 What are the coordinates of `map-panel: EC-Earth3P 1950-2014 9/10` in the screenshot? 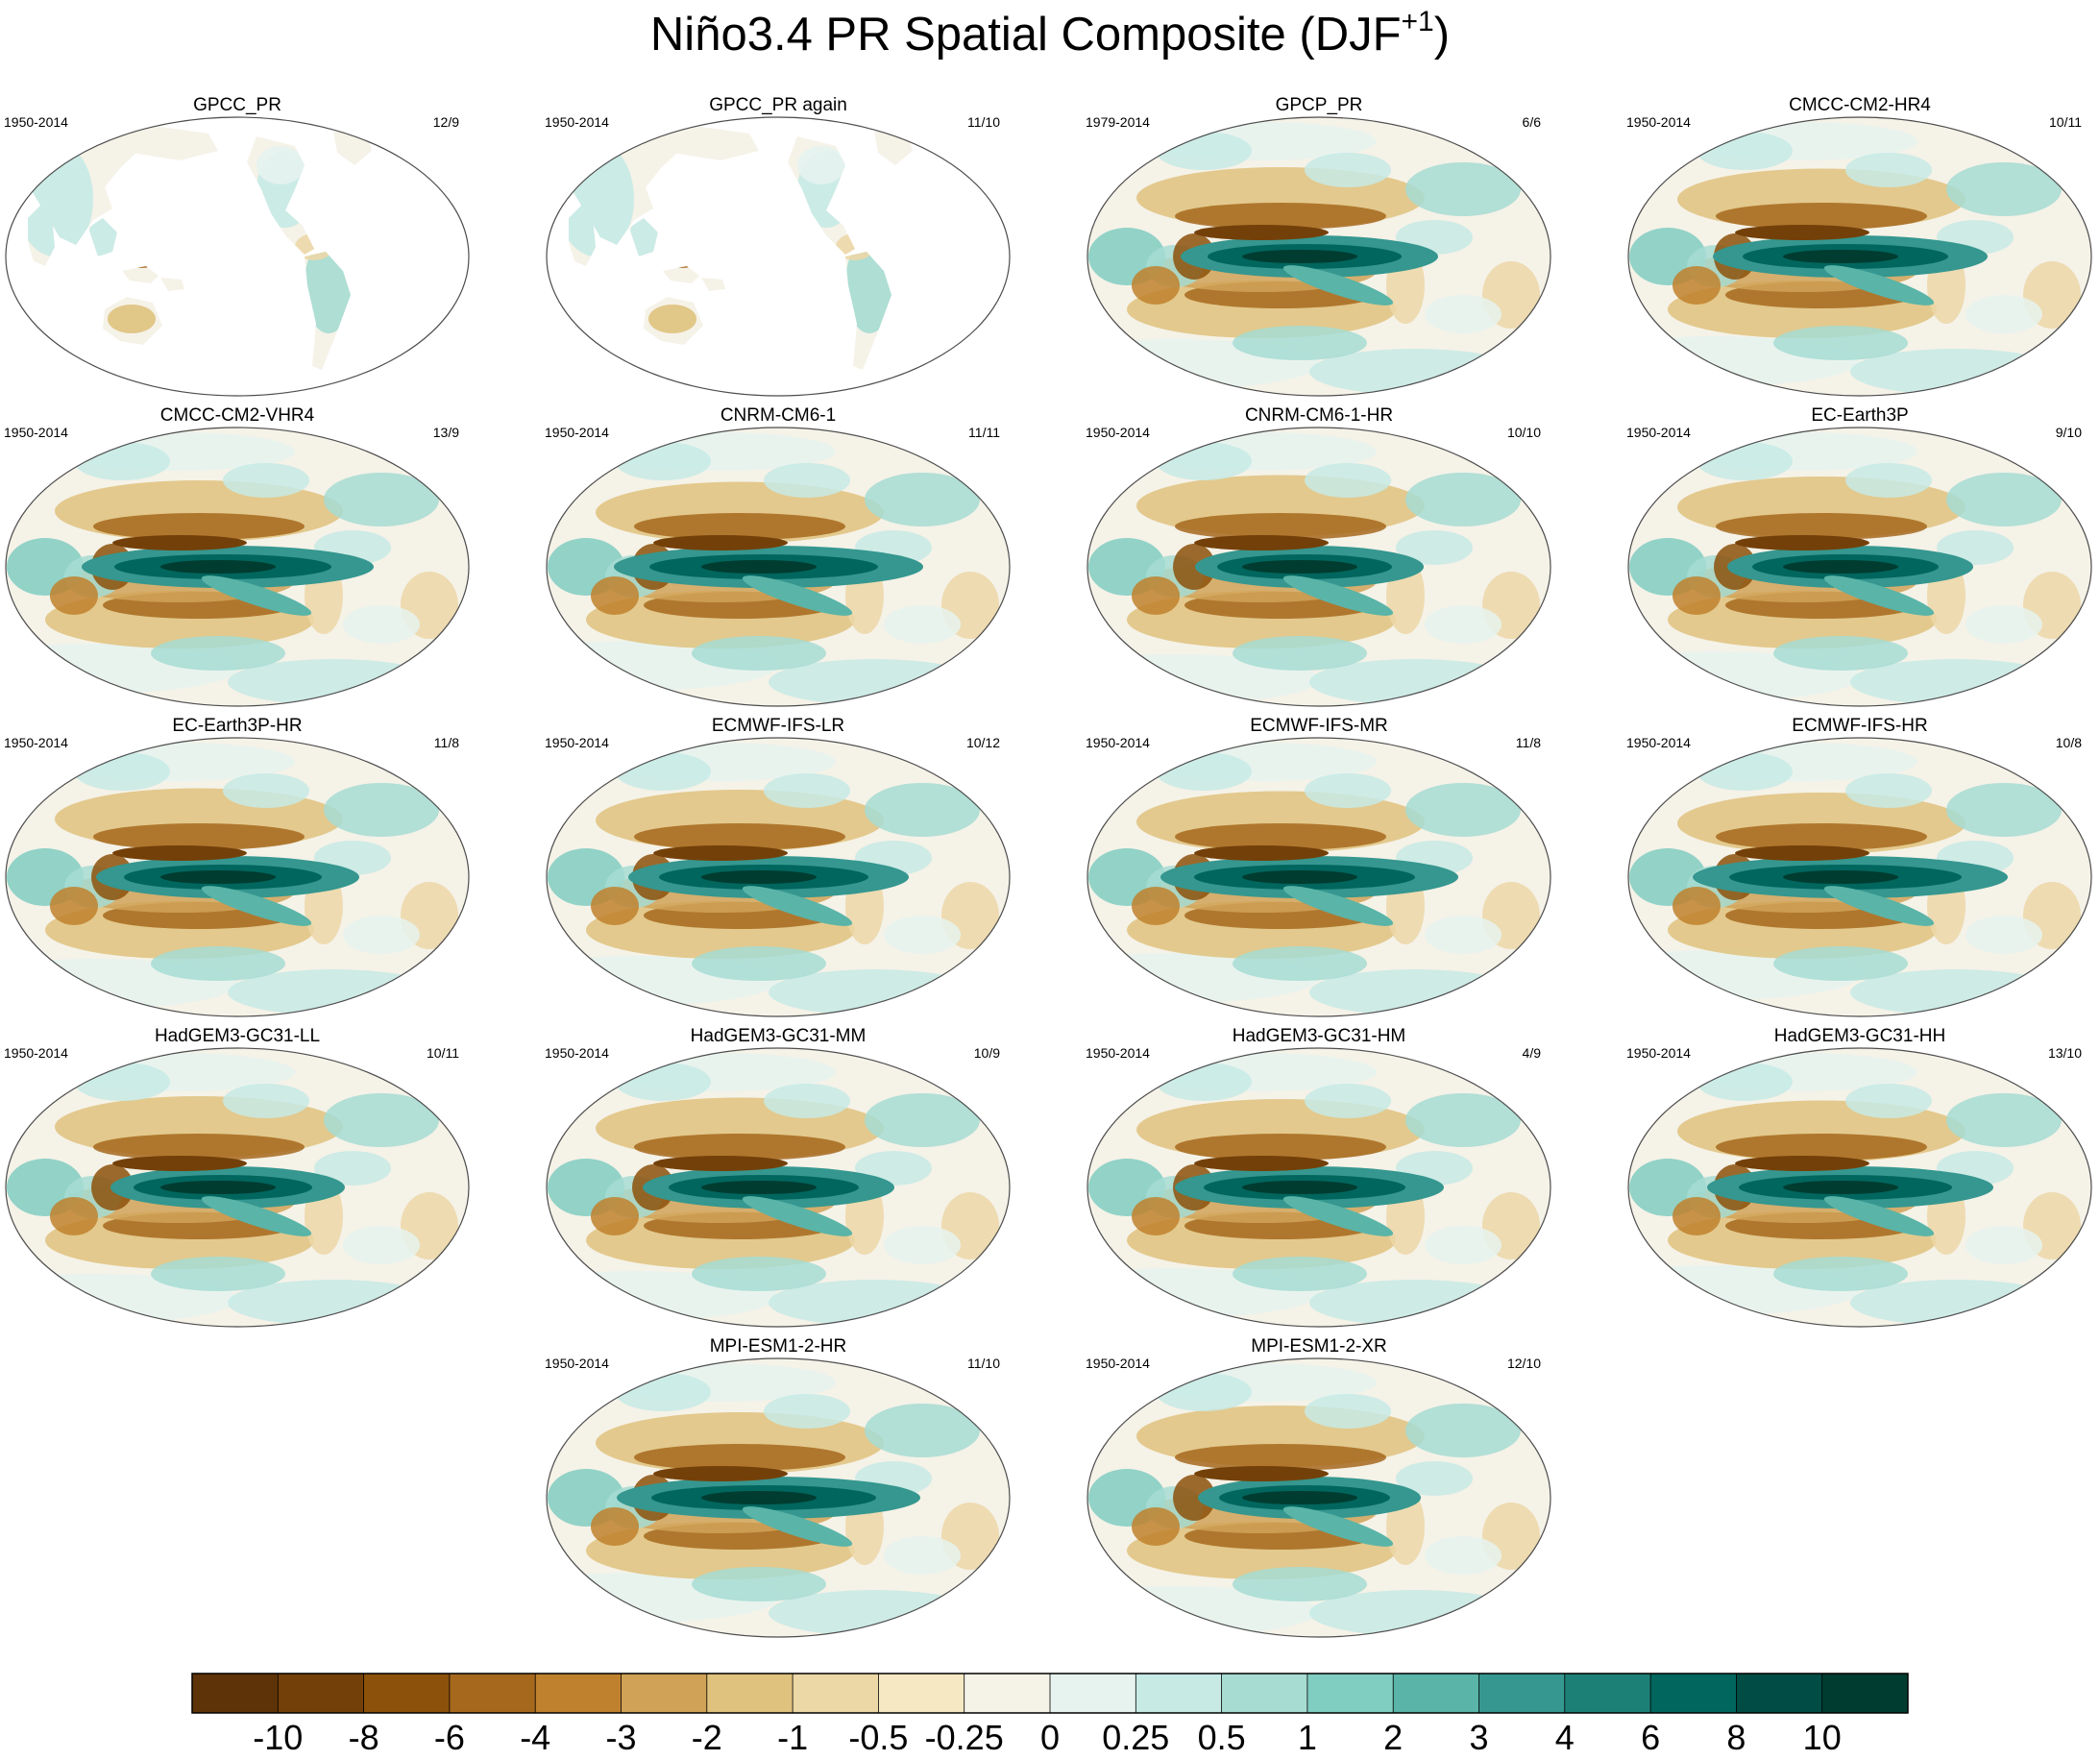 It's located at (1859, 556).